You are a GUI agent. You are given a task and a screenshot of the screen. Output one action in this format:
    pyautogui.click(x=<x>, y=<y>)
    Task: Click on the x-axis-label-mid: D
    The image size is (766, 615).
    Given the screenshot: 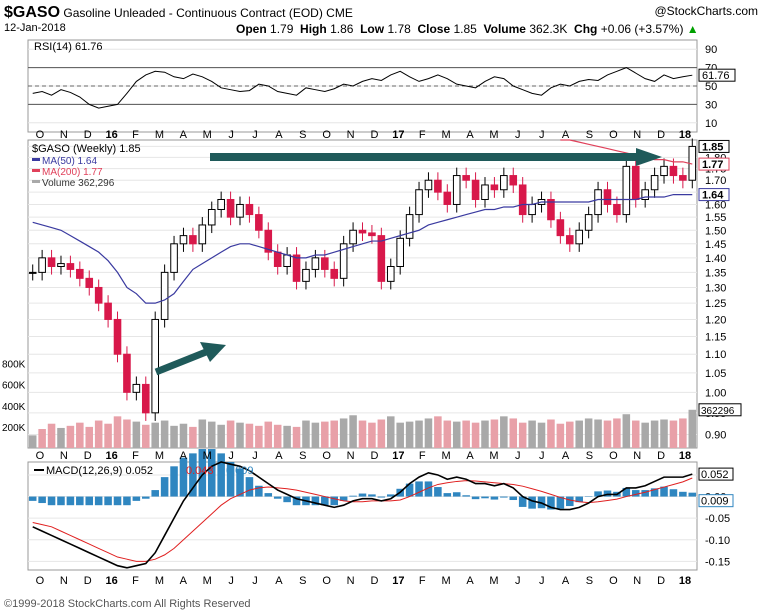 What is the action you would take?
    pyautogui.click(x=374, y=456)
    